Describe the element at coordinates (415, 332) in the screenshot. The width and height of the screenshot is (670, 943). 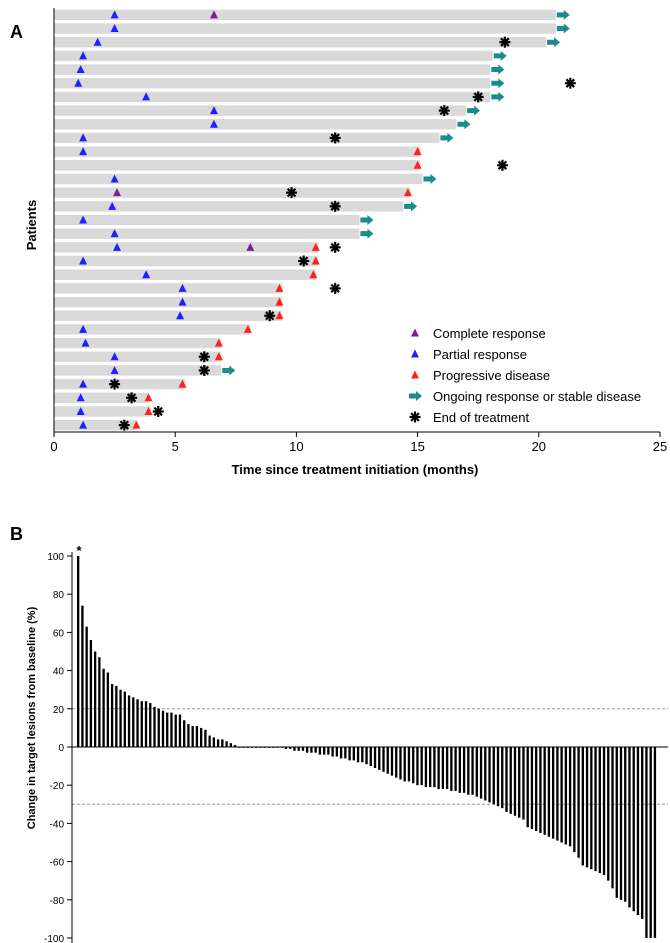
I see `legend-complete-marker` at that location.